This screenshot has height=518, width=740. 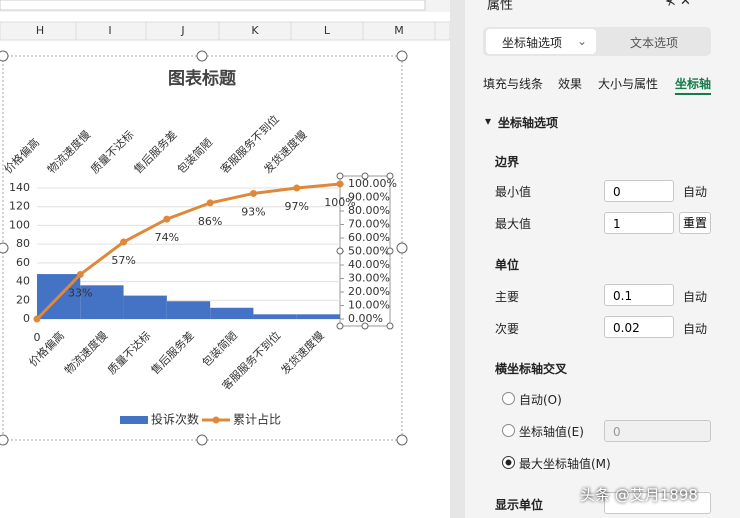 What do you see at coordinates (507, 265) in the screenshot?
I see `heading: 单位` at bounding box center [507, 265].